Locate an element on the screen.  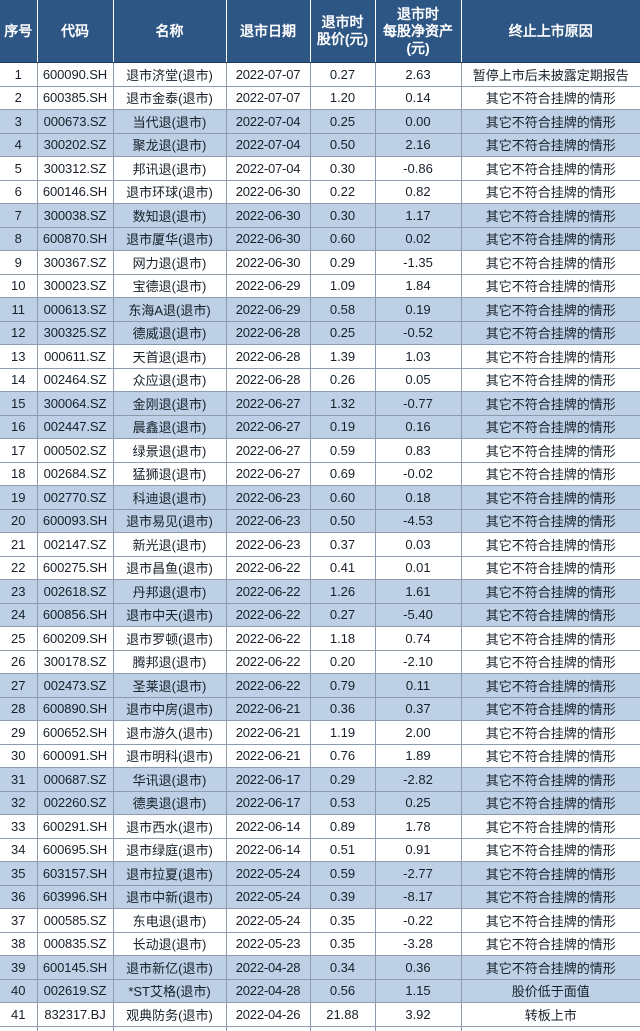
cell-index: 22 is located at coordinates (19, 568).